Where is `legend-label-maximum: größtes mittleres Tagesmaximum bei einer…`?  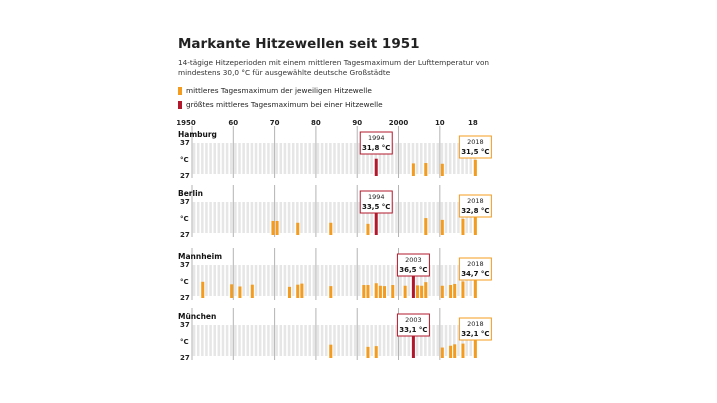
legend-label-maximum: größtes mittleres Tagesmaximum bei einer… is located at coordinates (284, 104).